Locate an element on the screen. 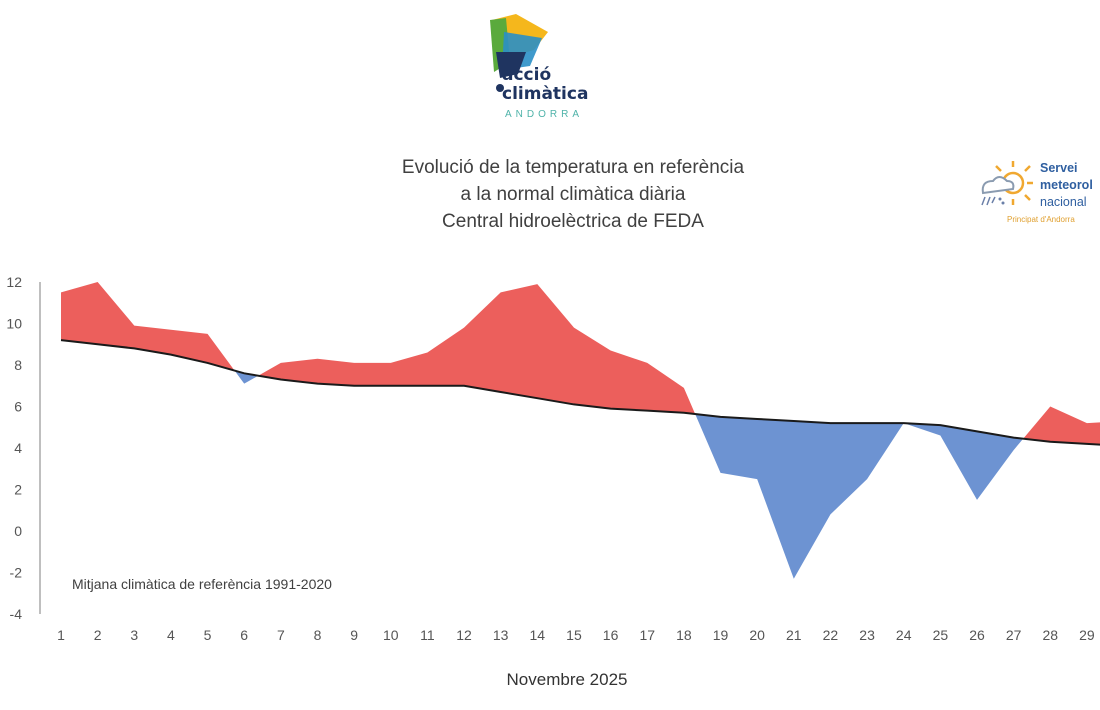 The image size is (1100, 710). sun-cloud-icon is located at coordinates (1007, 183).